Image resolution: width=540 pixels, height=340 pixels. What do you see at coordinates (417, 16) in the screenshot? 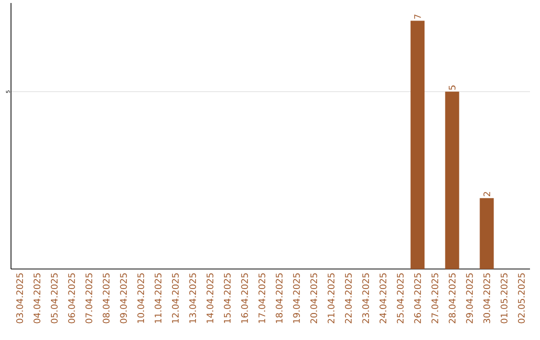
I see `data-label: 7` at bounding box center [417, 16].